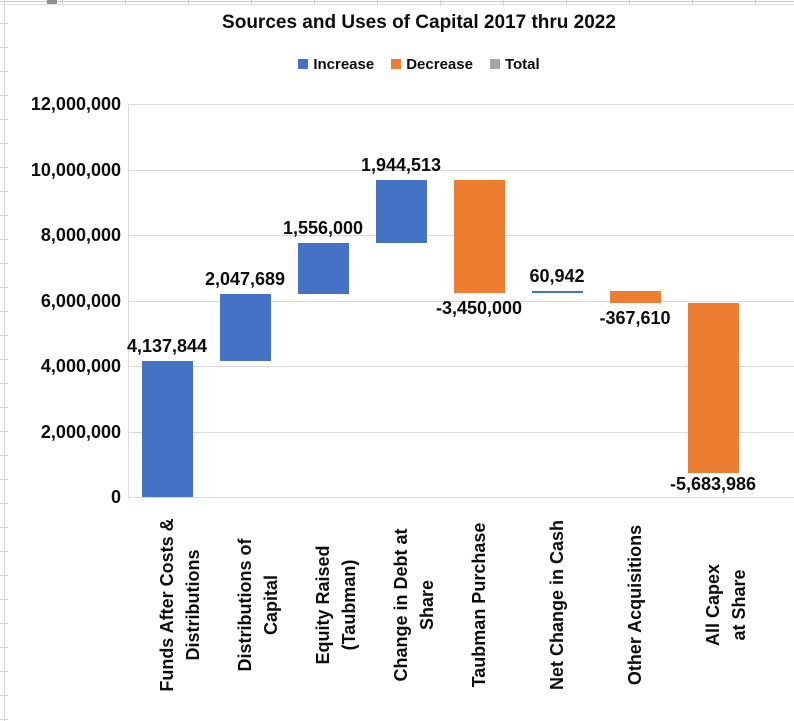 This screenshot has height=721, width=794. I want to click on bar-data-label: 60,942, so click(557, 275).